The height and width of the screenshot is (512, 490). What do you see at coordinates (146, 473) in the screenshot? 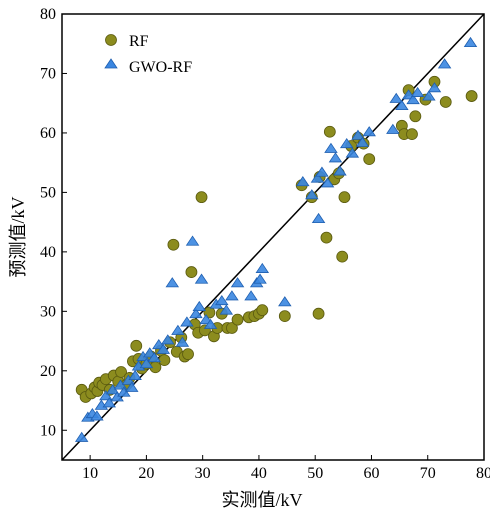
I see `x-tick-label: 20` at bounding box center [146, 473].